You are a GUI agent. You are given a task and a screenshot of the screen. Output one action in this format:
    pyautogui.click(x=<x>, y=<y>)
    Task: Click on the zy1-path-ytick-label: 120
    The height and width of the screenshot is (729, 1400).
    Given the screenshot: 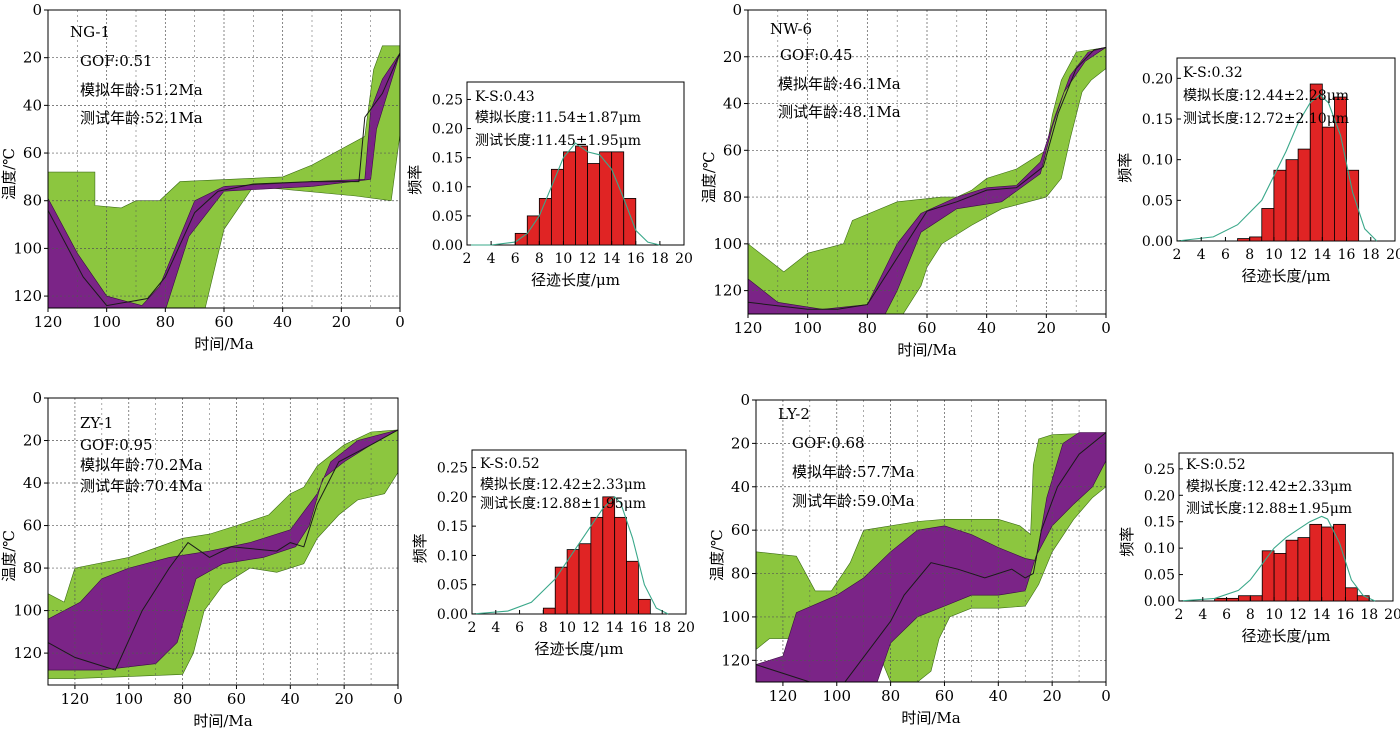 What is the action you would take?
    pyautogui.click(x=27, y=653)
    